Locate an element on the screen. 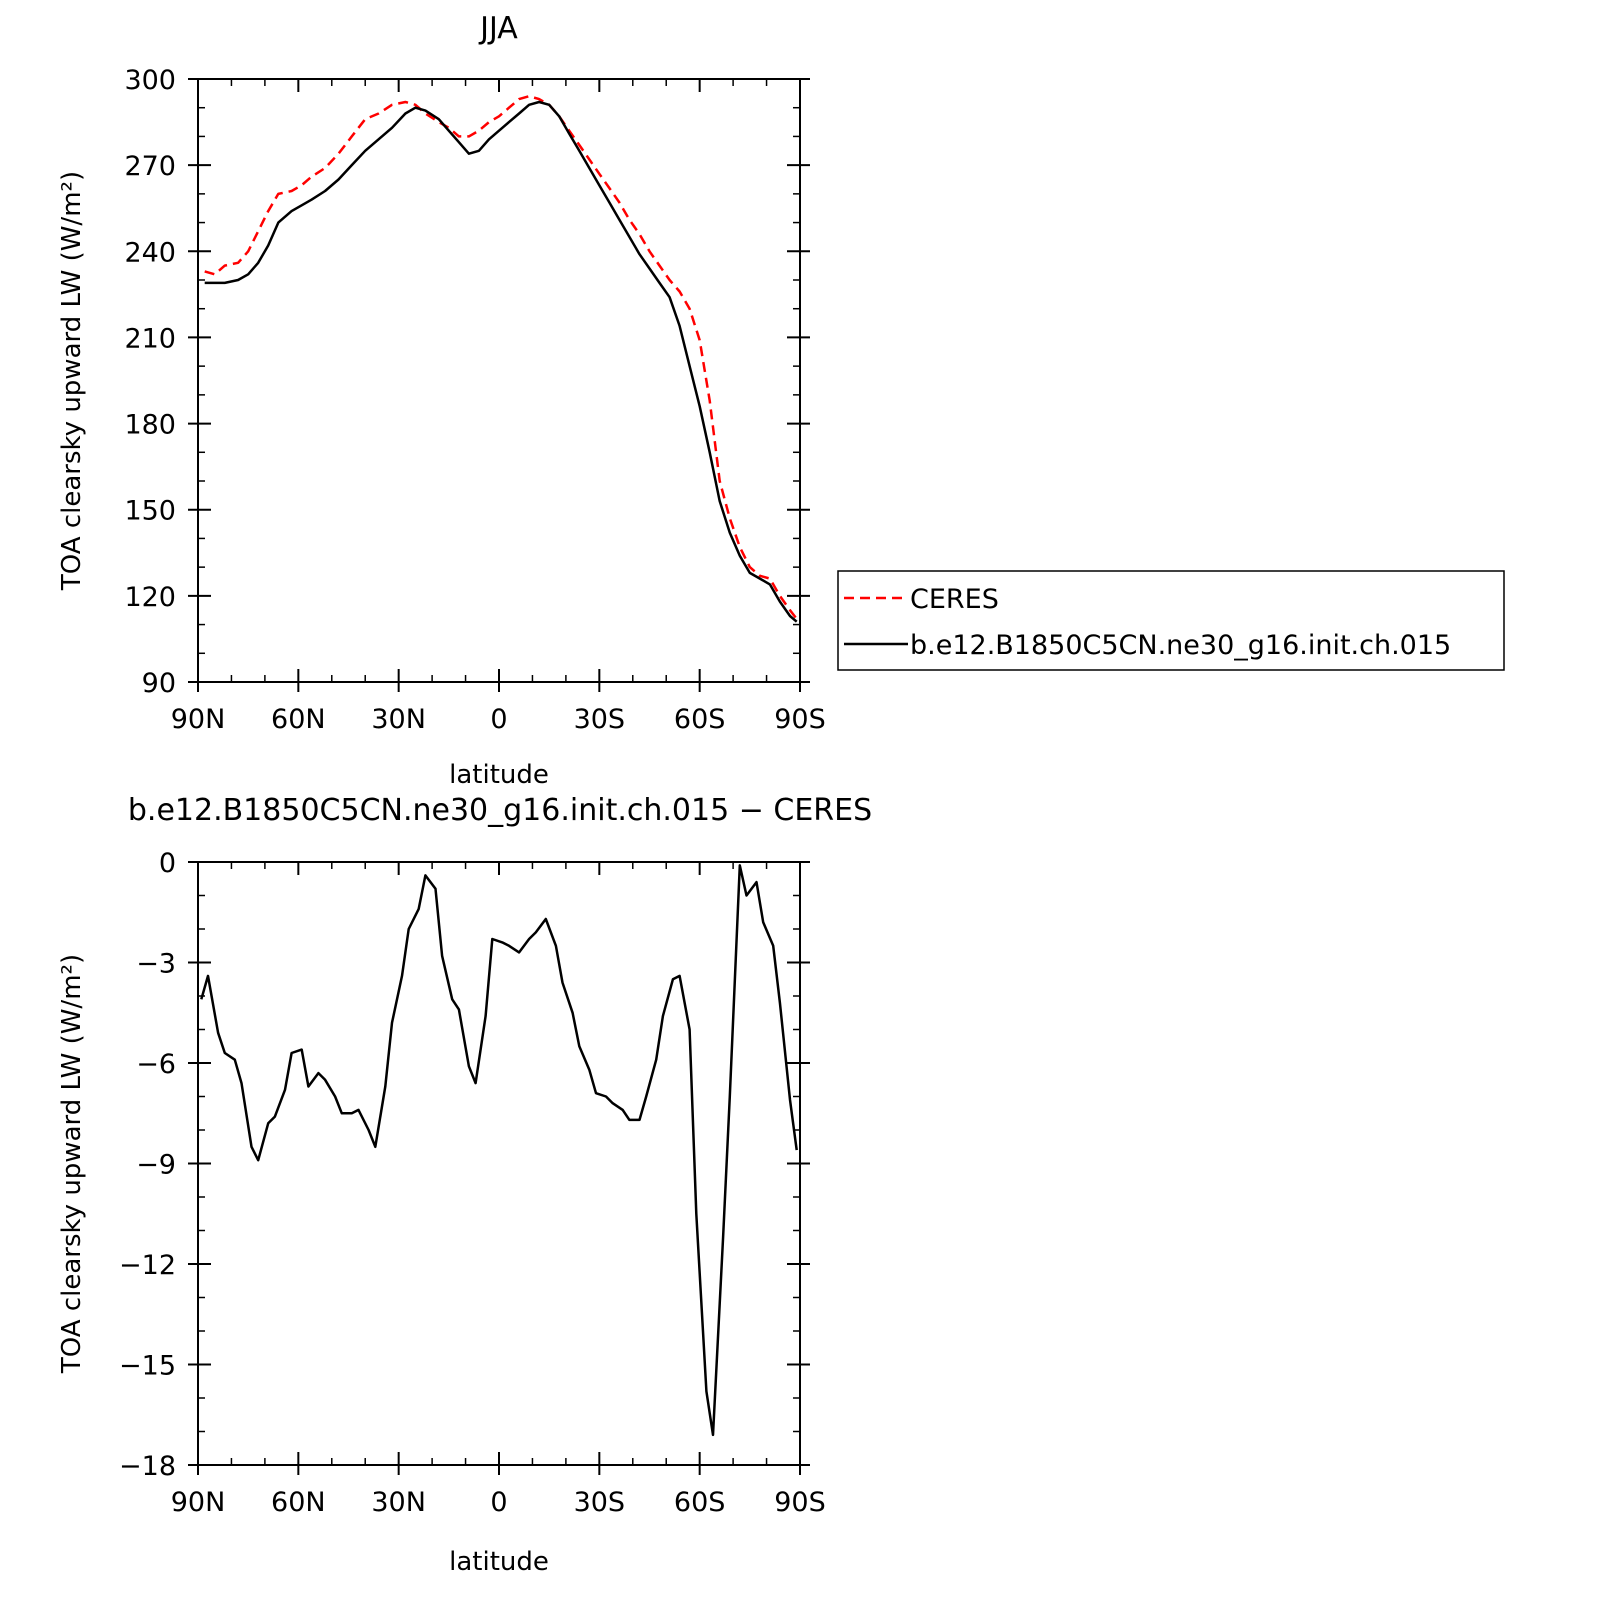  bottom-x-tick-label: 30S is located at coordinates (600, 1502).